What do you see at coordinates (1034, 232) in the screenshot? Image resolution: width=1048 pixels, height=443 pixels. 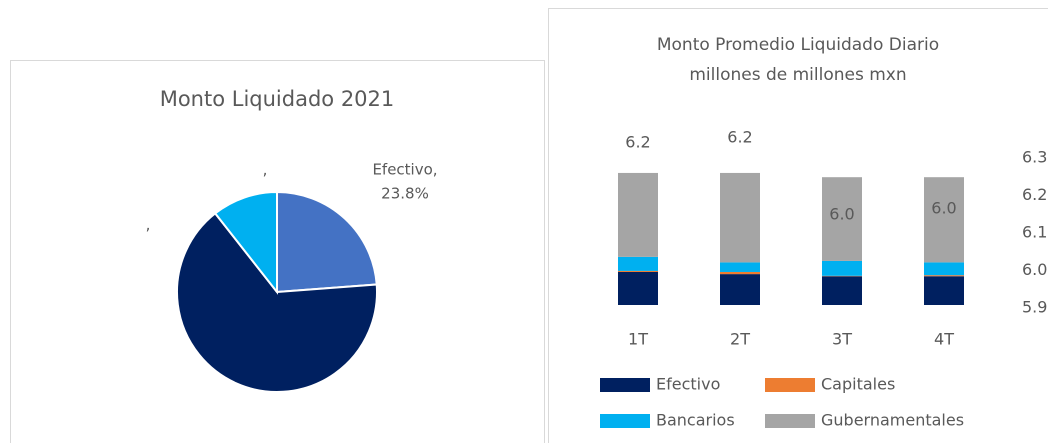 I see `y2-tick-label: 6.1` at bounding box center [1034, 232].